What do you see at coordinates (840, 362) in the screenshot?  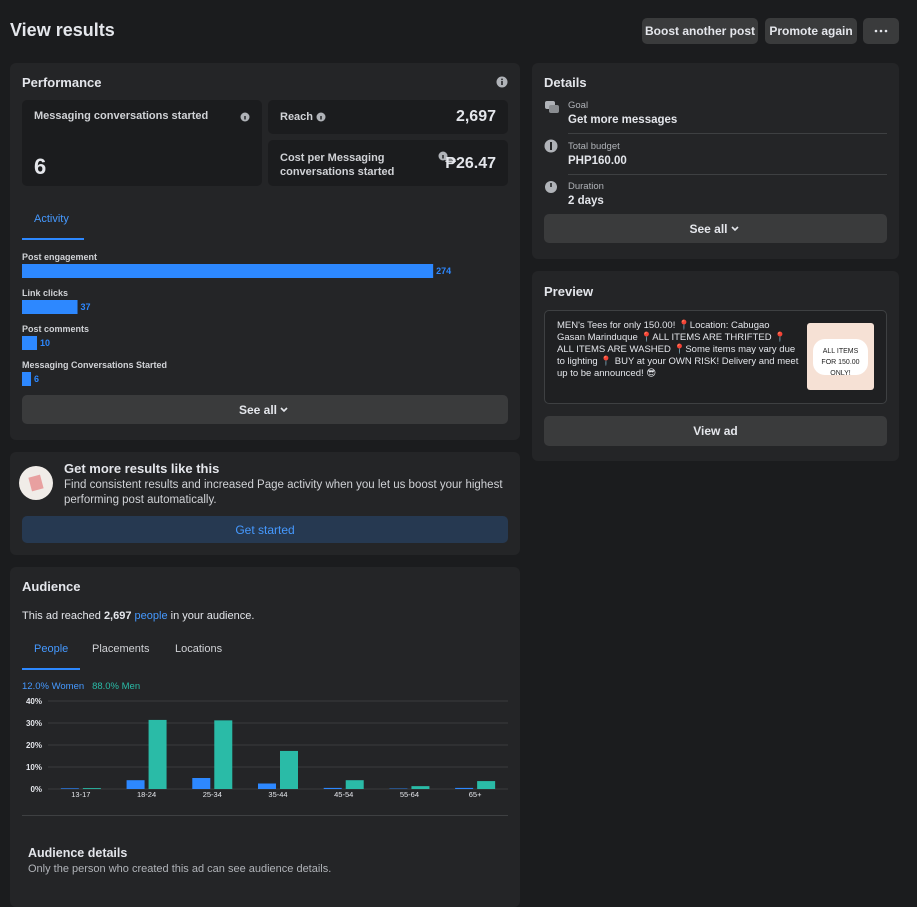 I see `image-text: ALL ITEMS FOR 150.00 ONLY!` at bounding box center [840, 362].